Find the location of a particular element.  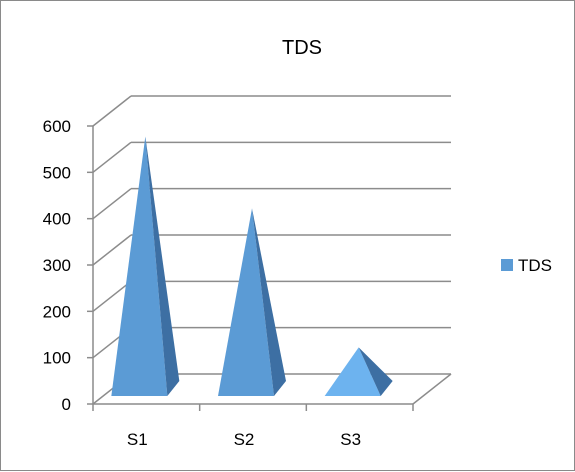

x-category-label-s3: S3 is located at coordinates (350, 439).